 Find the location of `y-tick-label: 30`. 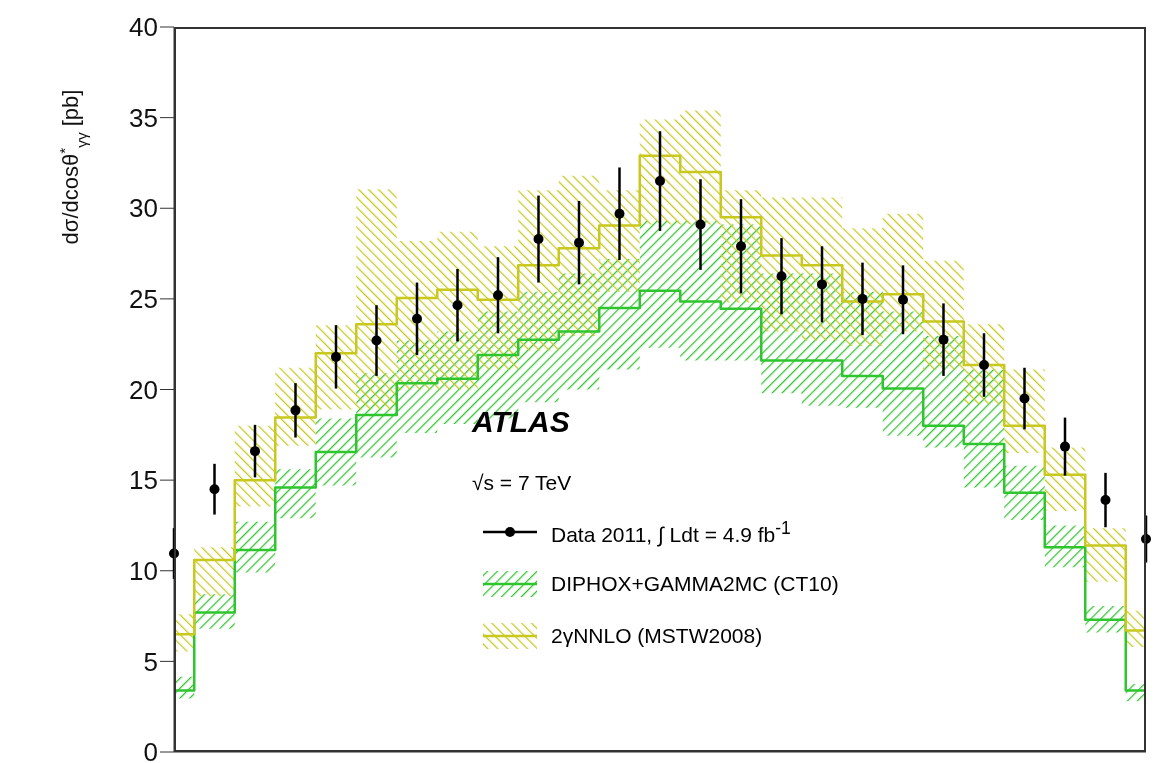

y-tick-label: 30 is located at coordinates (143, 208).